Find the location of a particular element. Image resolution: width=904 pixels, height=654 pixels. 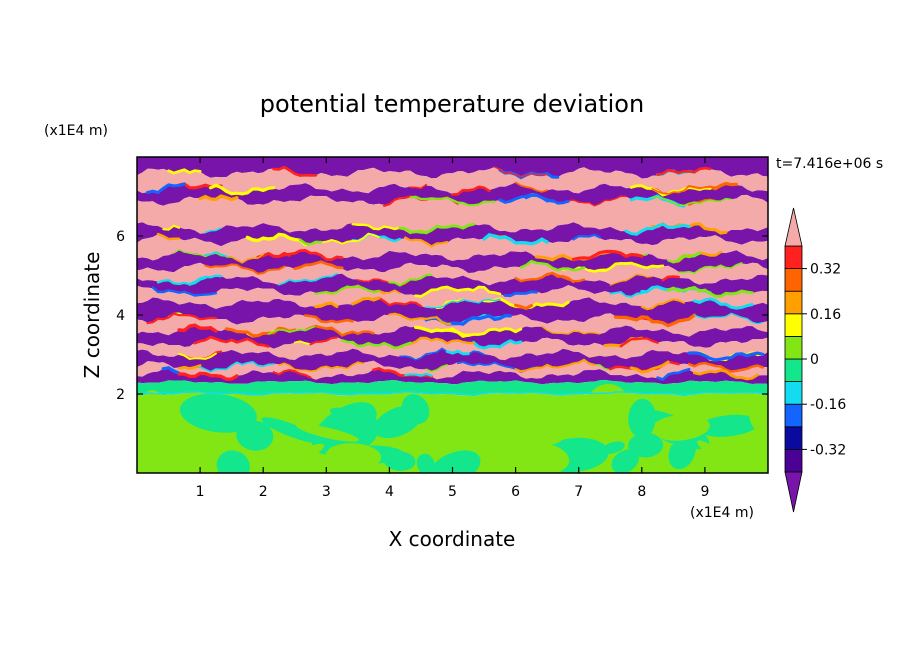

y-tick-label: 2 is located at coordinates (120, 395).